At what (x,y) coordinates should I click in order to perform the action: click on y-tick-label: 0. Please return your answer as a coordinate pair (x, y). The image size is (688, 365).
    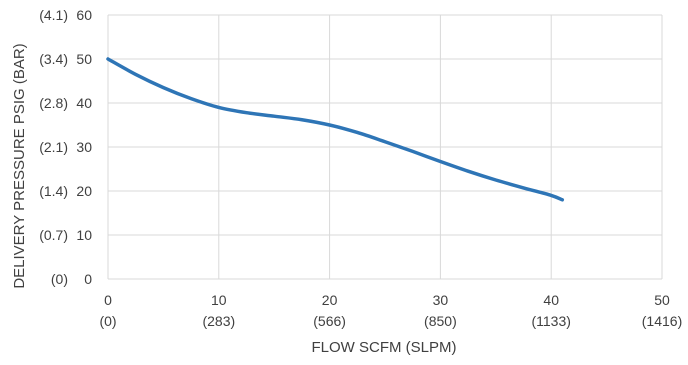
    Looking at the image, I should click on (88, 279).